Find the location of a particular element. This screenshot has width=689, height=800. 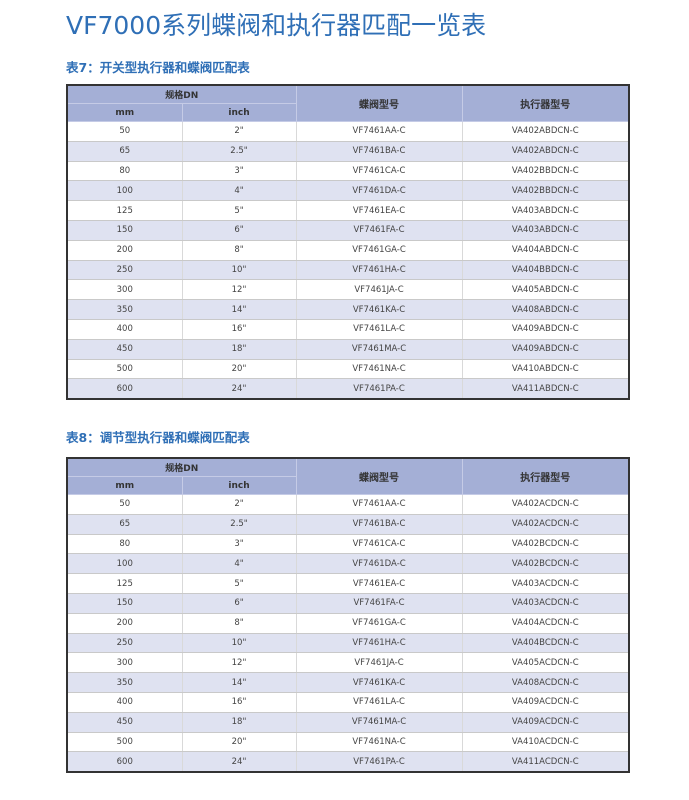

cell-actuator-model: VA410ABDCN-C is located at coordinates (546, 369).